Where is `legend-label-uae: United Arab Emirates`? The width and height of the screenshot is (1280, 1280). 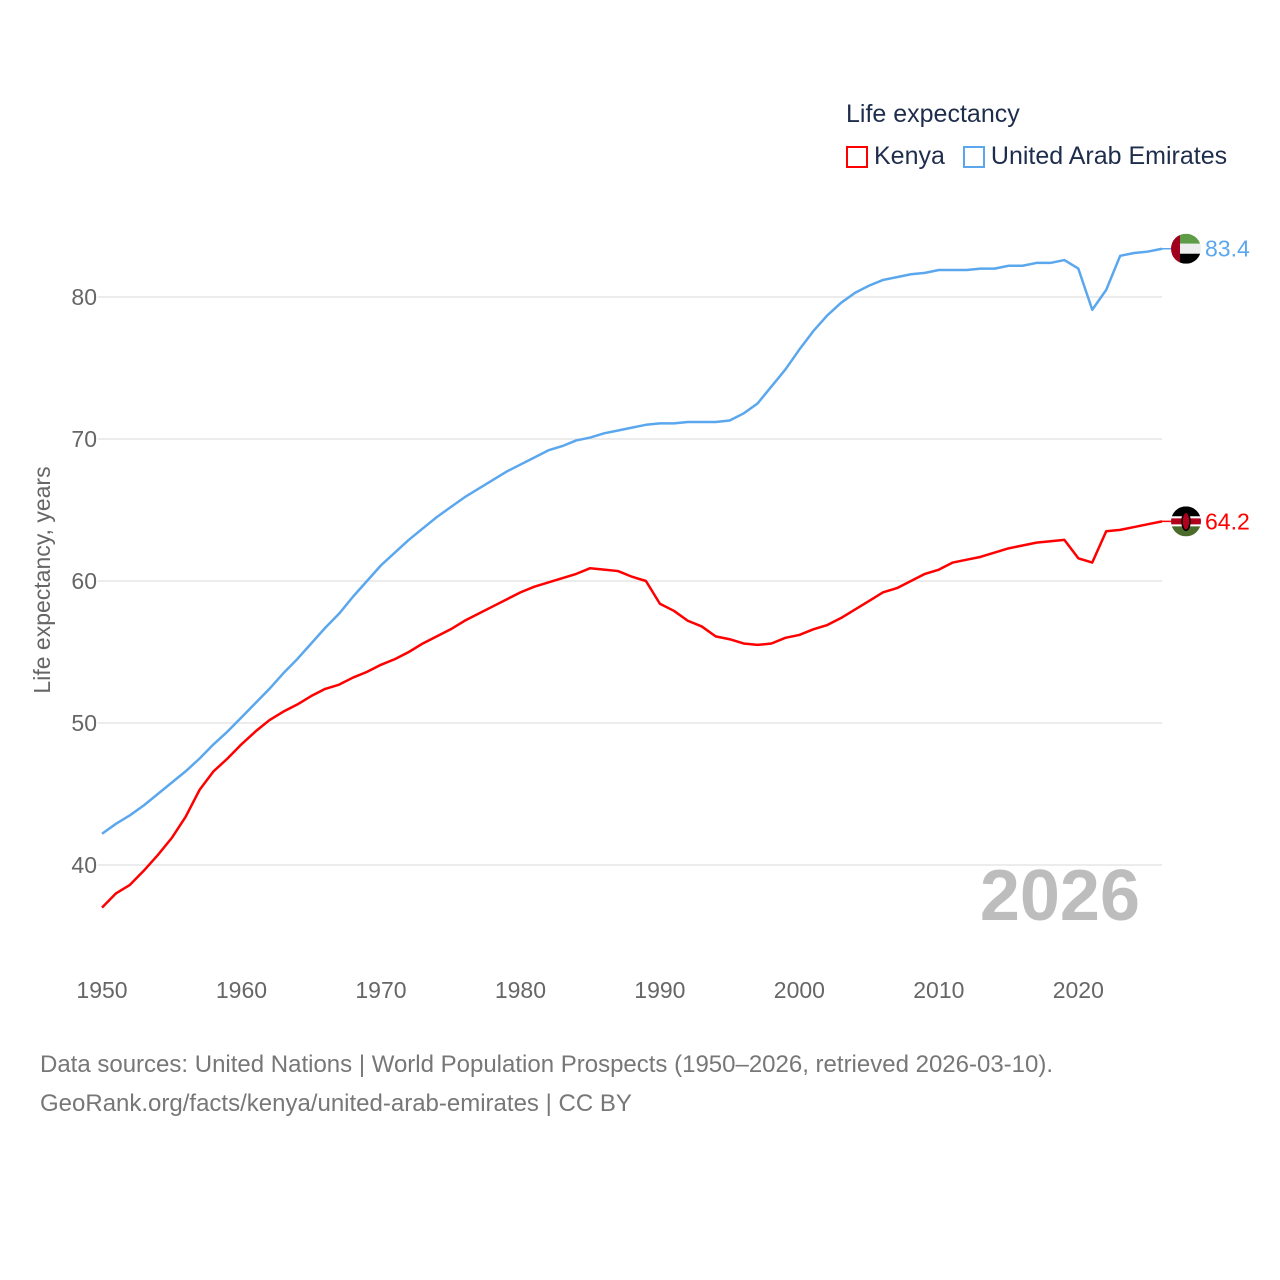
legend-label-uae: United Arab Emirates is located at coordinates (1109, 156).